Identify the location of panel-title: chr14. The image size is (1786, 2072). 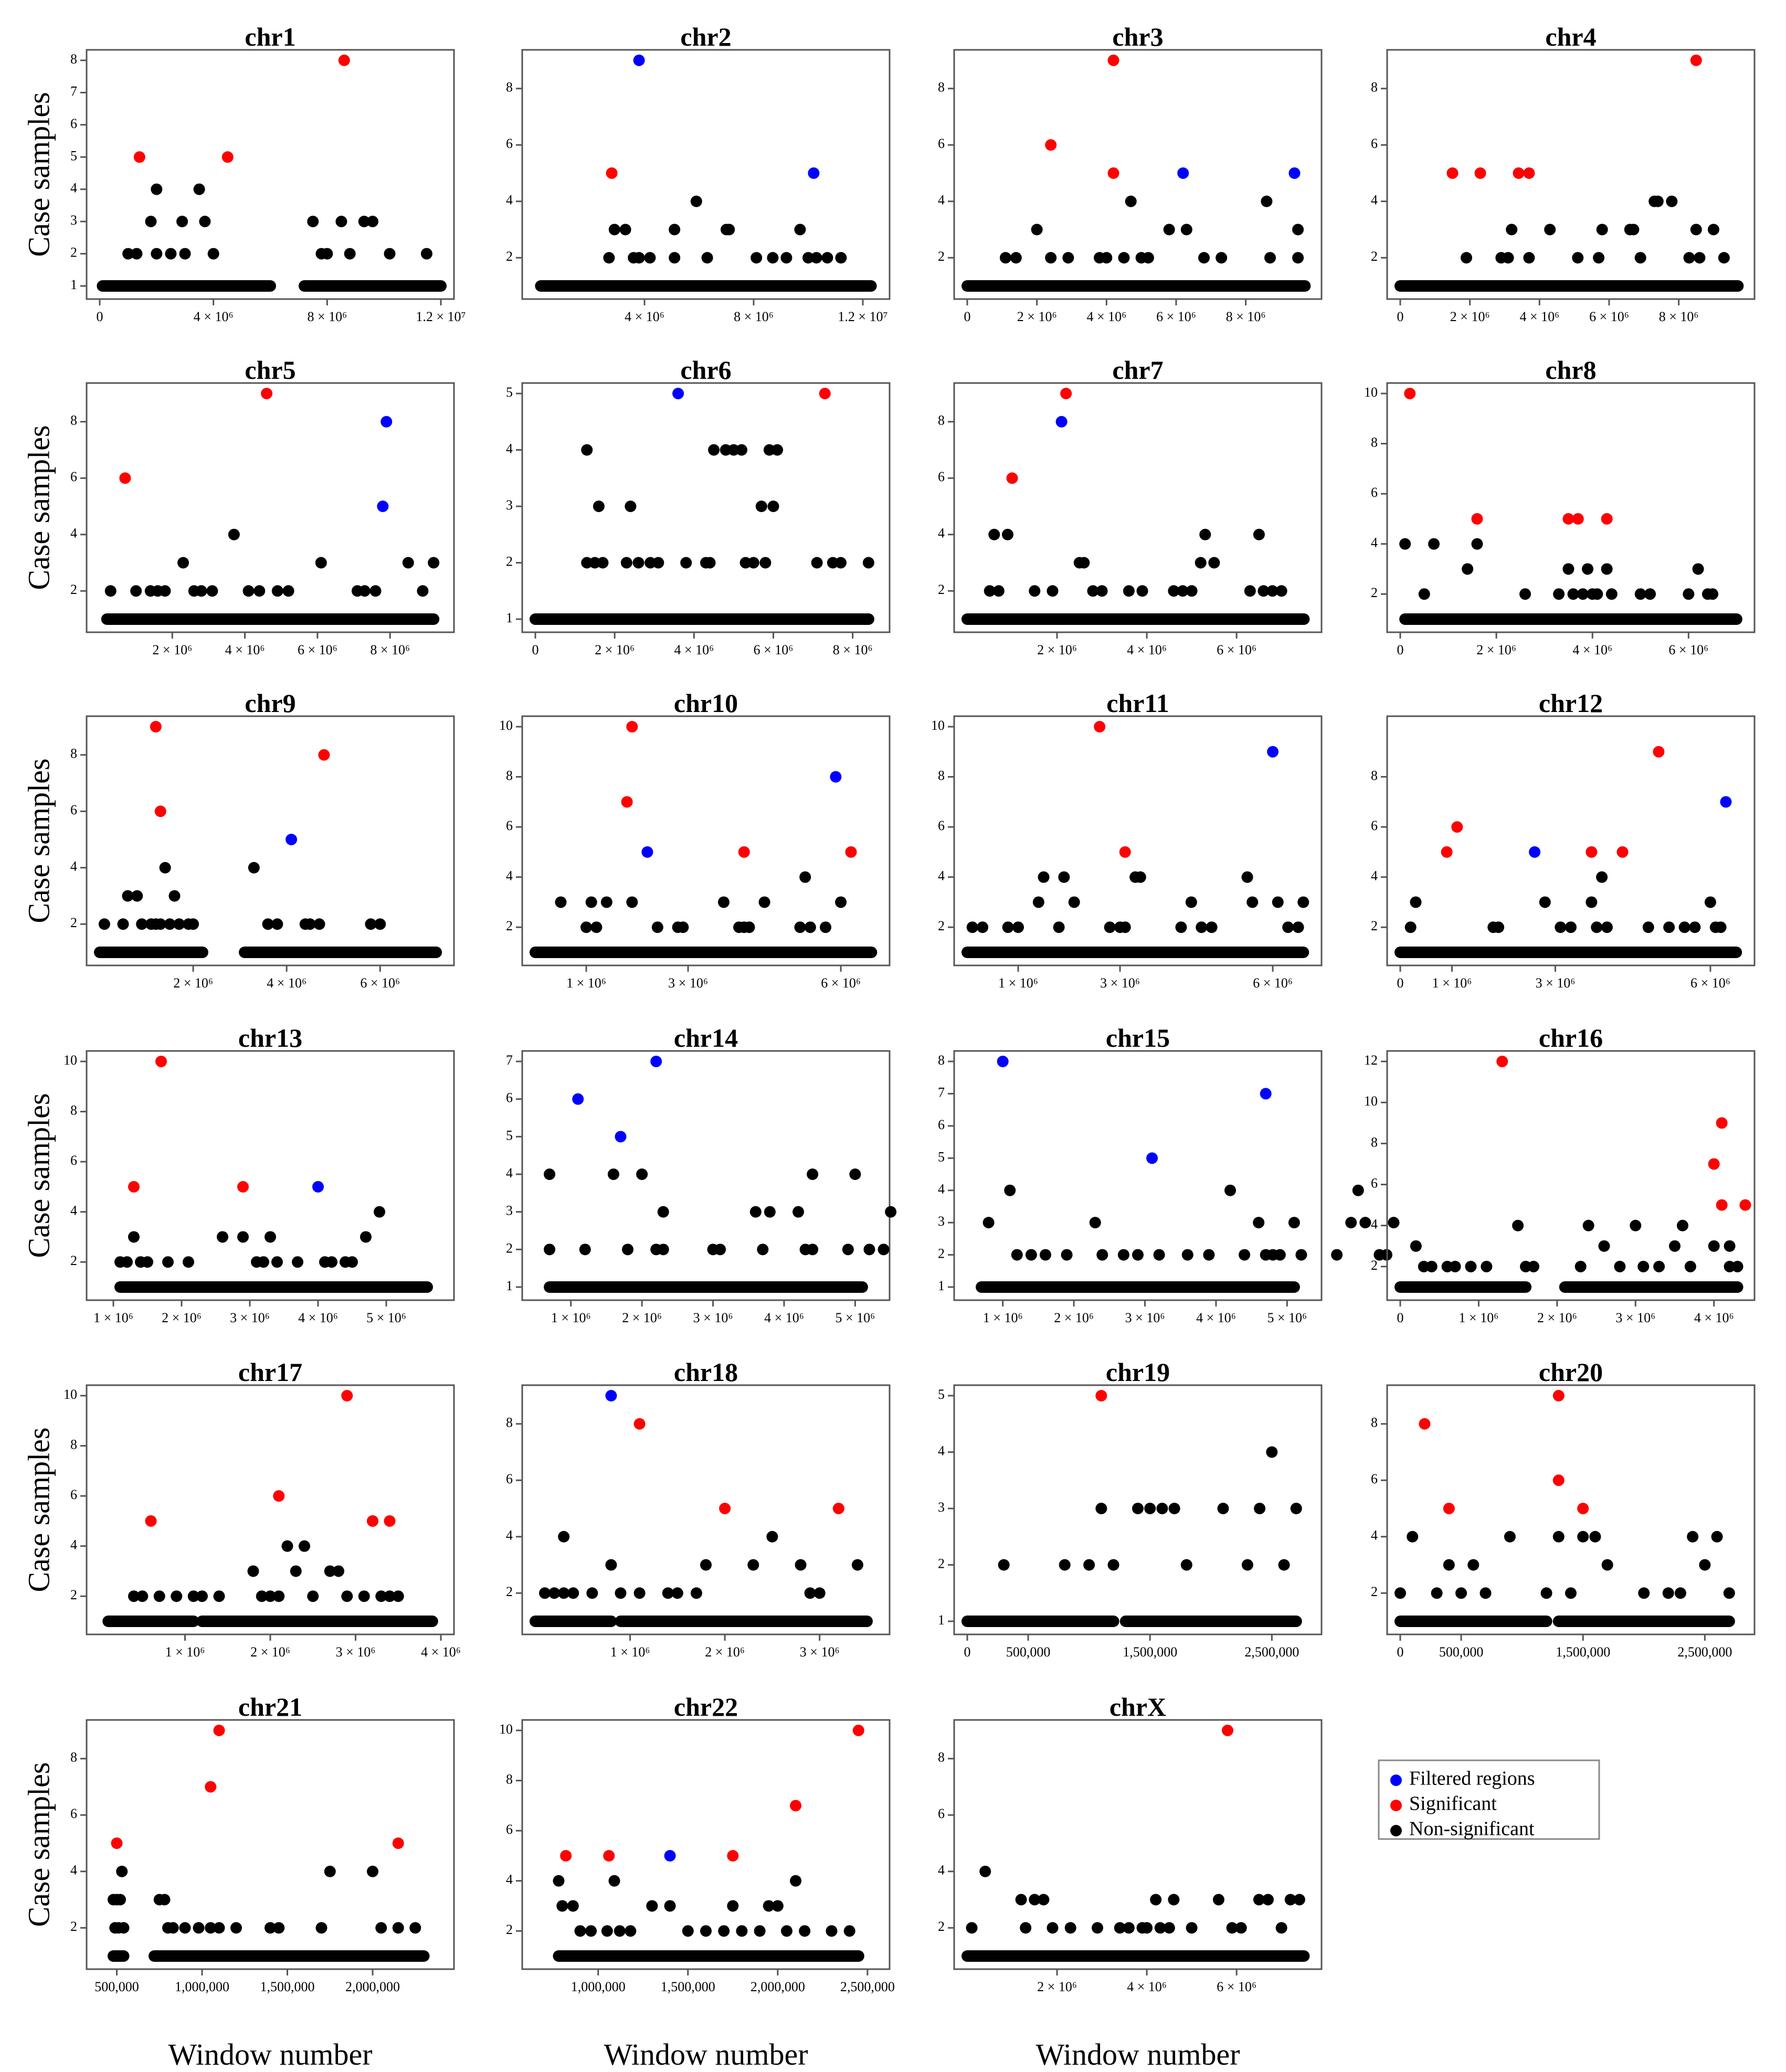
(706, 1038).